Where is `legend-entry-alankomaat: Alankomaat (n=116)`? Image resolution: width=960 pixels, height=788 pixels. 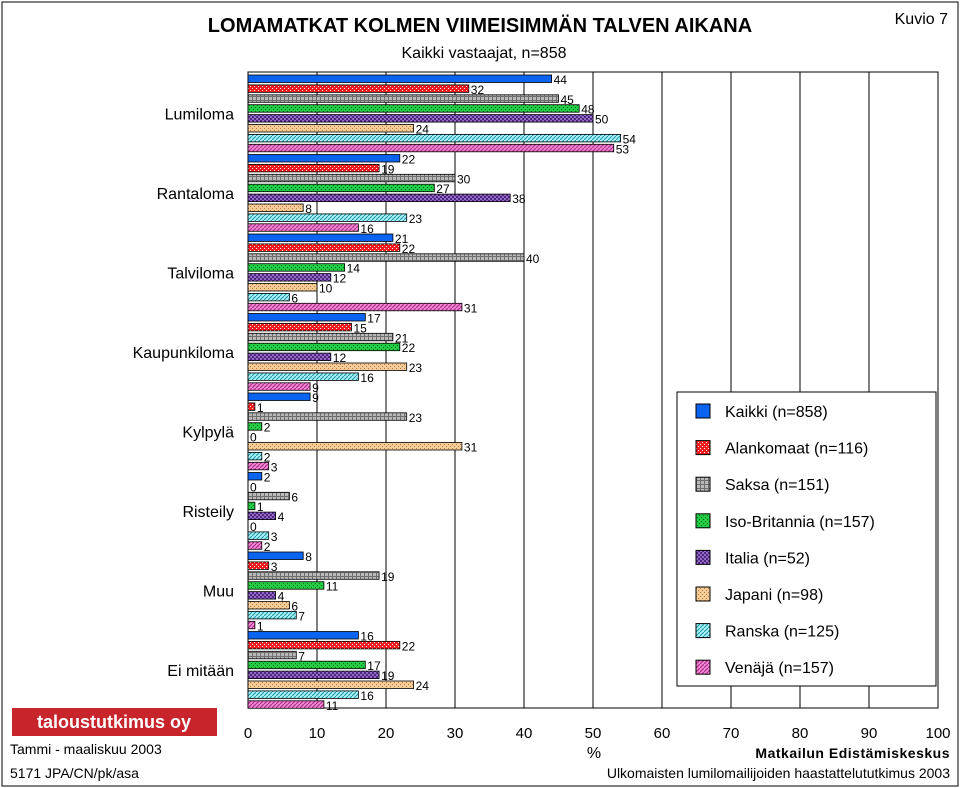
legend-entry-alankomaat: Alankomaat (n=116) is located at coordinates (796, 449).